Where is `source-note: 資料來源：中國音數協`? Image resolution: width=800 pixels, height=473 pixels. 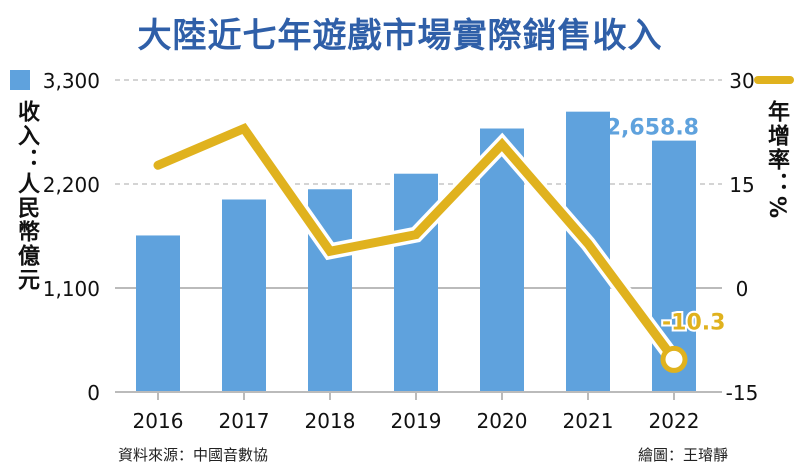 source-note: 資料來源：中國音數協 is located at coordinates (193, 455).